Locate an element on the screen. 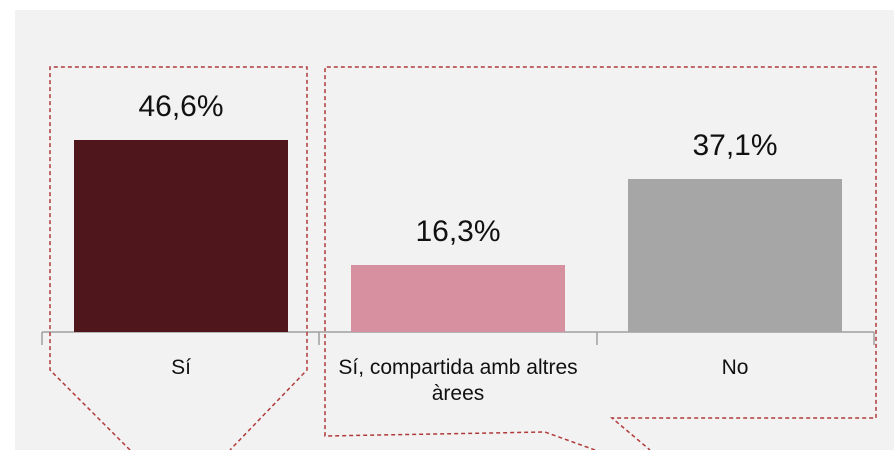  value-label: 16,3% is located at coordinates (458, 231).